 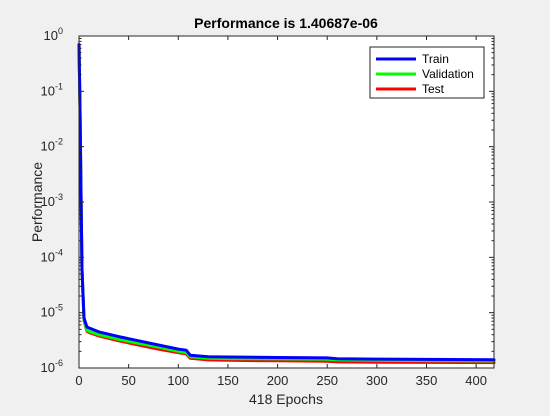 I want to click on y-tick-exponent: -1, so click(x=59, y=86).